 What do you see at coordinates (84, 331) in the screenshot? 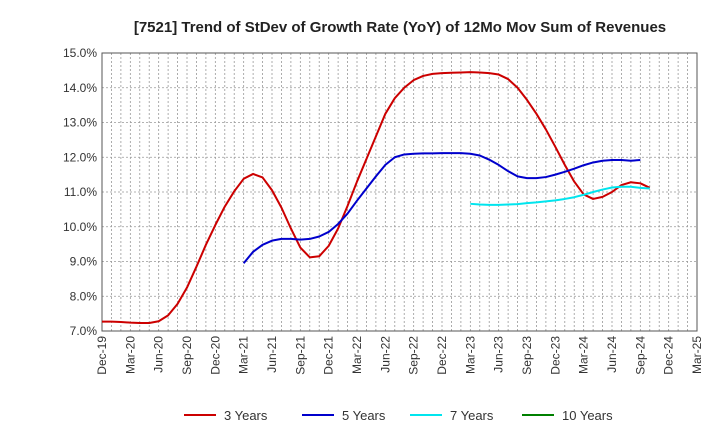
I see `y-tick-label: 7.0%` at bounding box center [84, 331].